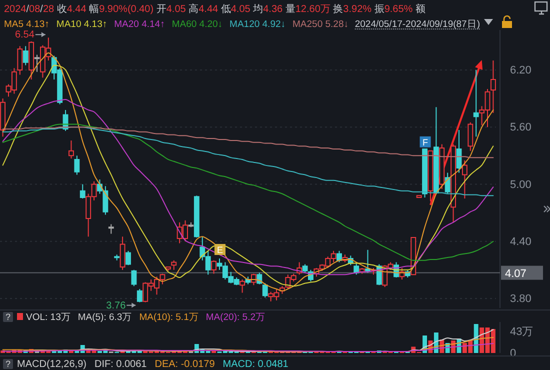  What do you see at coordinates (219, 249) in the screenshot?
I see `annotation: E` at bounding box center [219, 249].